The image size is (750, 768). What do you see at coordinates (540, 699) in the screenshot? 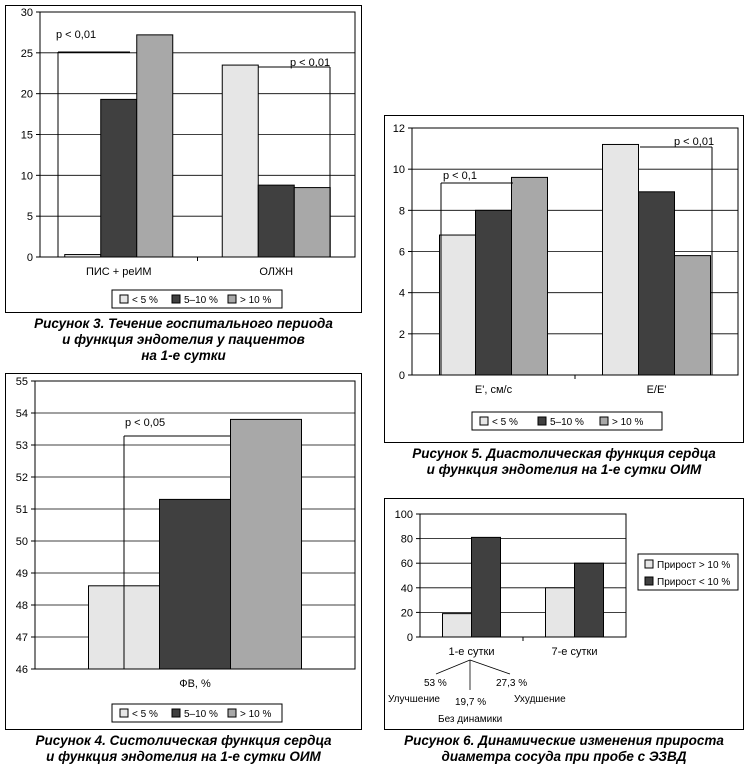
I see `fig6-annotation: Ухудшение` at bounding box center [540, 699].